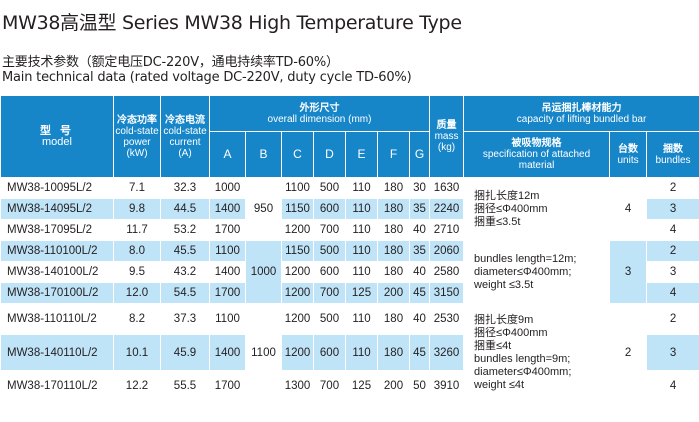 This screenshot has width=699, height=422. Describe the element at coordinates (672, 293) in the screenshot. I see `cell-bundles: 4` at that location.